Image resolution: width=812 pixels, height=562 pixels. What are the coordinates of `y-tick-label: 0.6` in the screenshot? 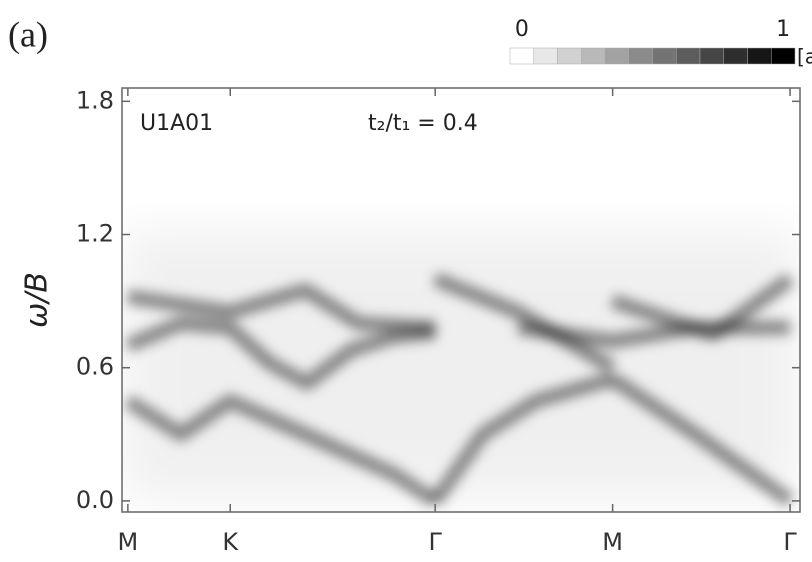 It's located at (95, 367).